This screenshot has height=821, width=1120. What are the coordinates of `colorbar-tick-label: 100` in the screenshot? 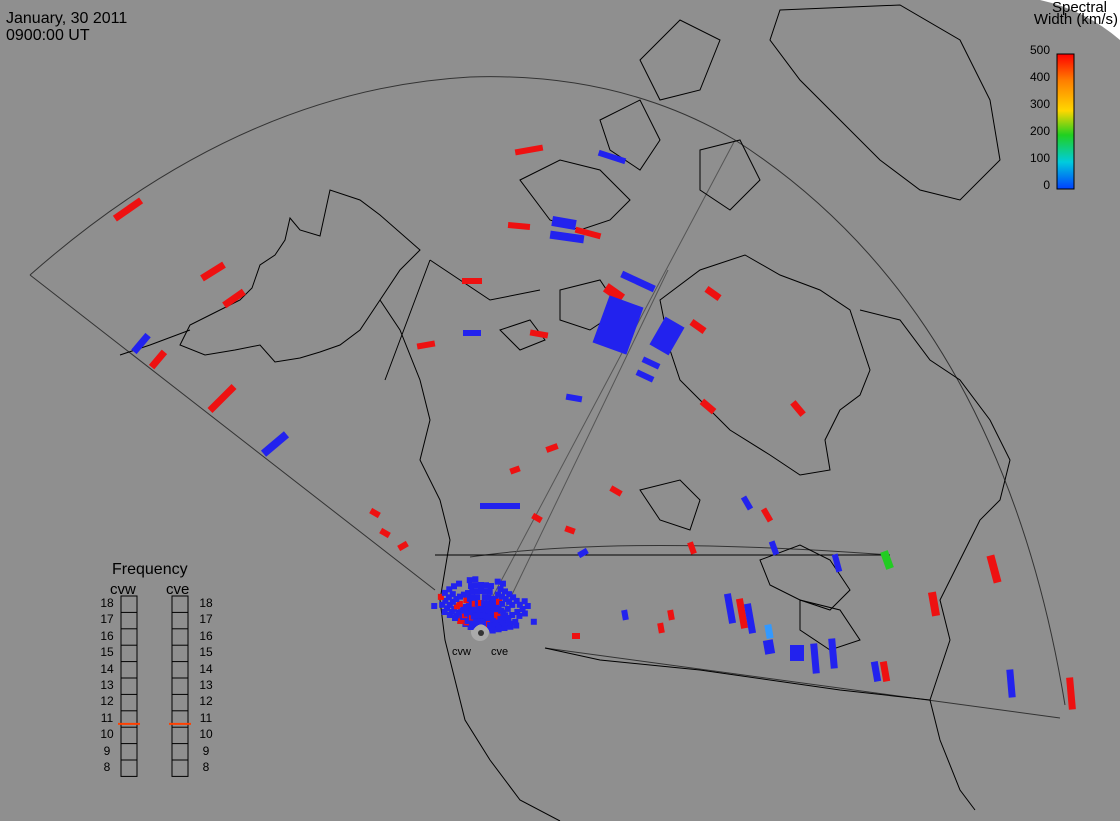 It's located at (1040, 158).